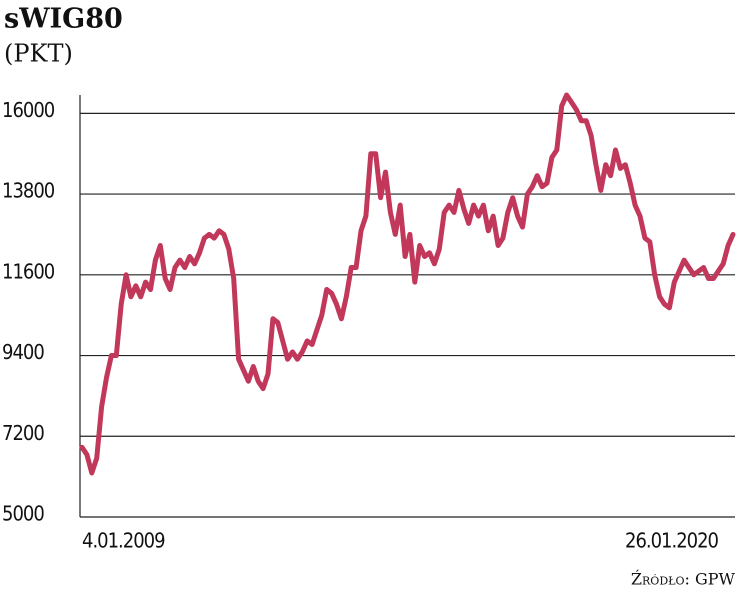 The width and height of the screenshot is (741, 593). I want to click on y-tick-label: 7200, so click(23, 433).